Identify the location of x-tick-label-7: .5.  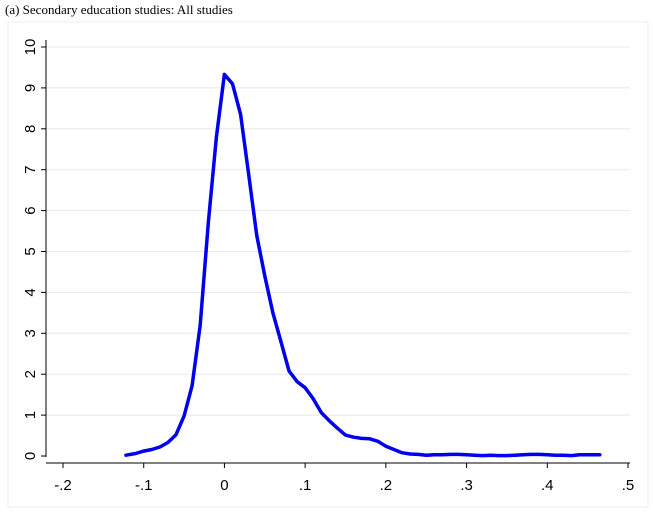
(628, 485).